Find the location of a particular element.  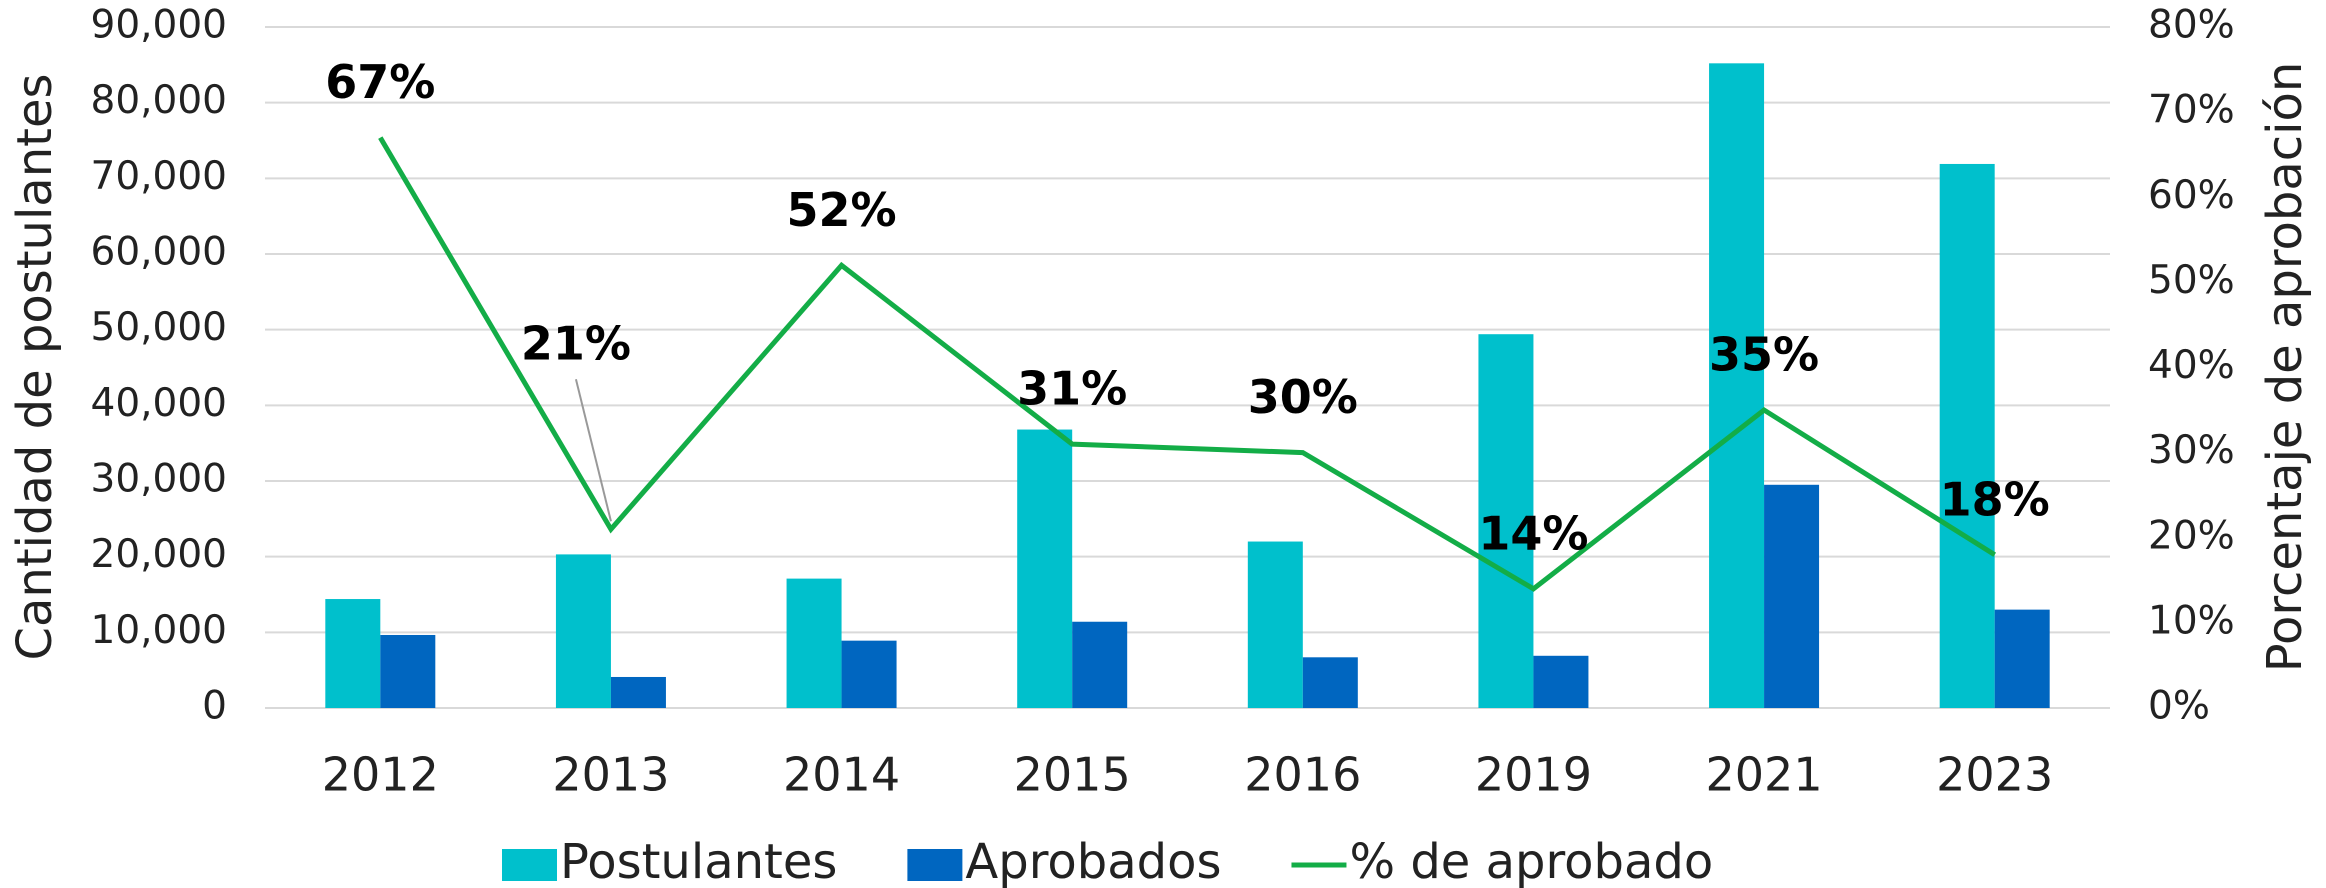

x-tick-label: 2023 is located at coordinates (1994, 775).